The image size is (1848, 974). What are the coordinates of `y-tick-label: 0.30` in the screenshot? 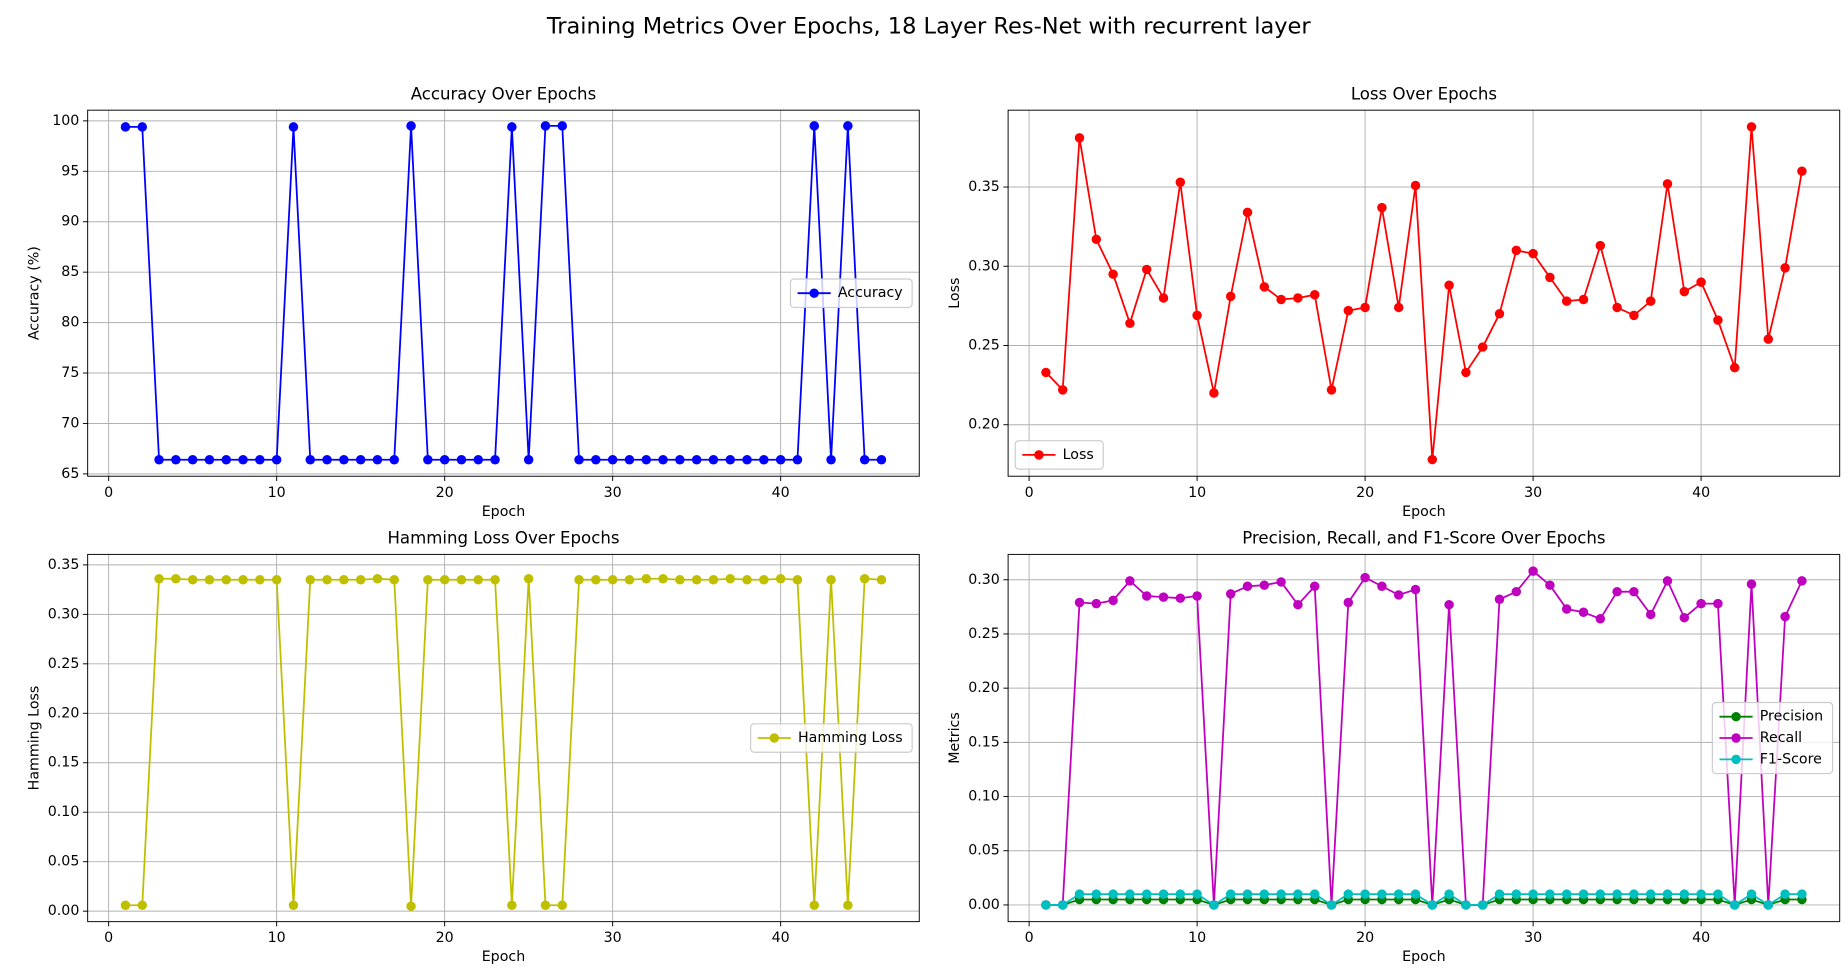 It's located at (64, 614).